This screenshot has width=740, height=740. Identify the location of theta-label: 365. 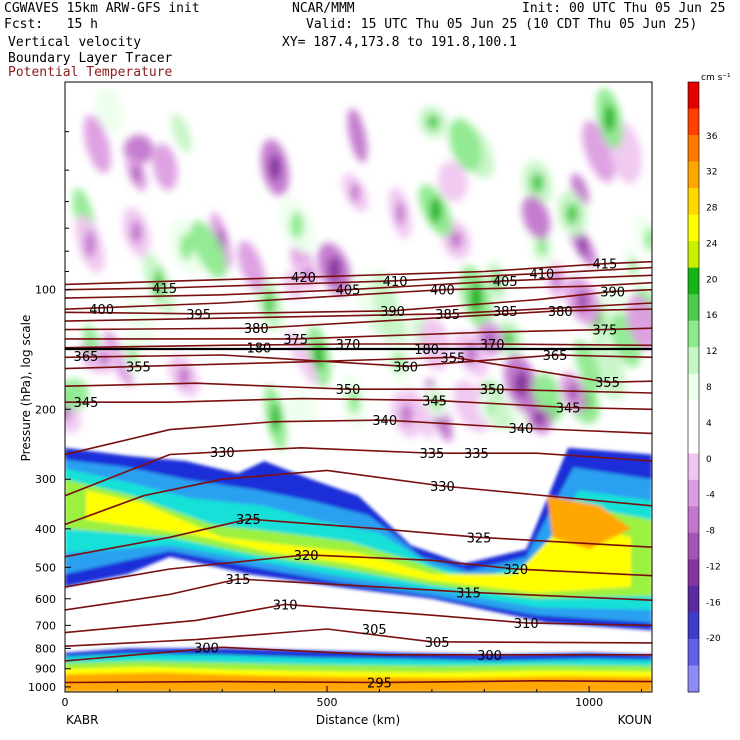
(555, 356).